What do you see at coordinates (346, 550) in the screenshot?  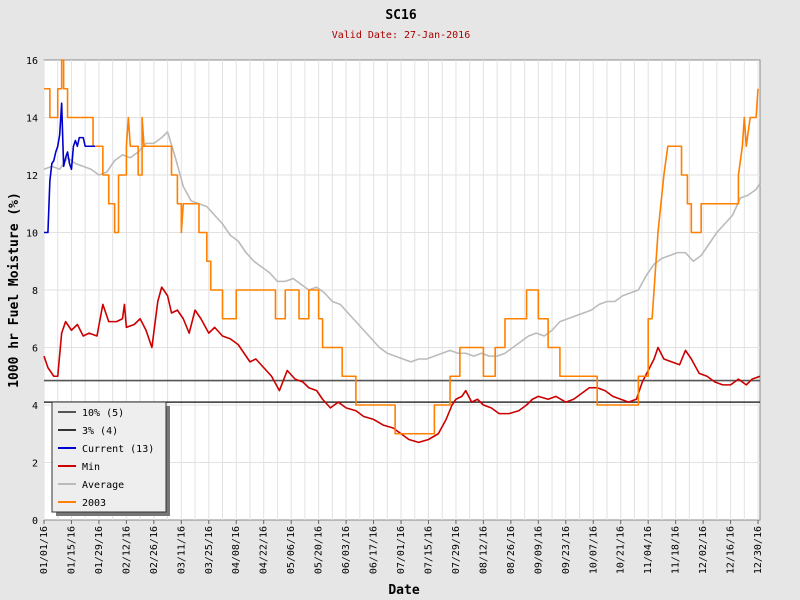 I see `x-tick-label: 06/03/16` at bounding box center [346, 550].